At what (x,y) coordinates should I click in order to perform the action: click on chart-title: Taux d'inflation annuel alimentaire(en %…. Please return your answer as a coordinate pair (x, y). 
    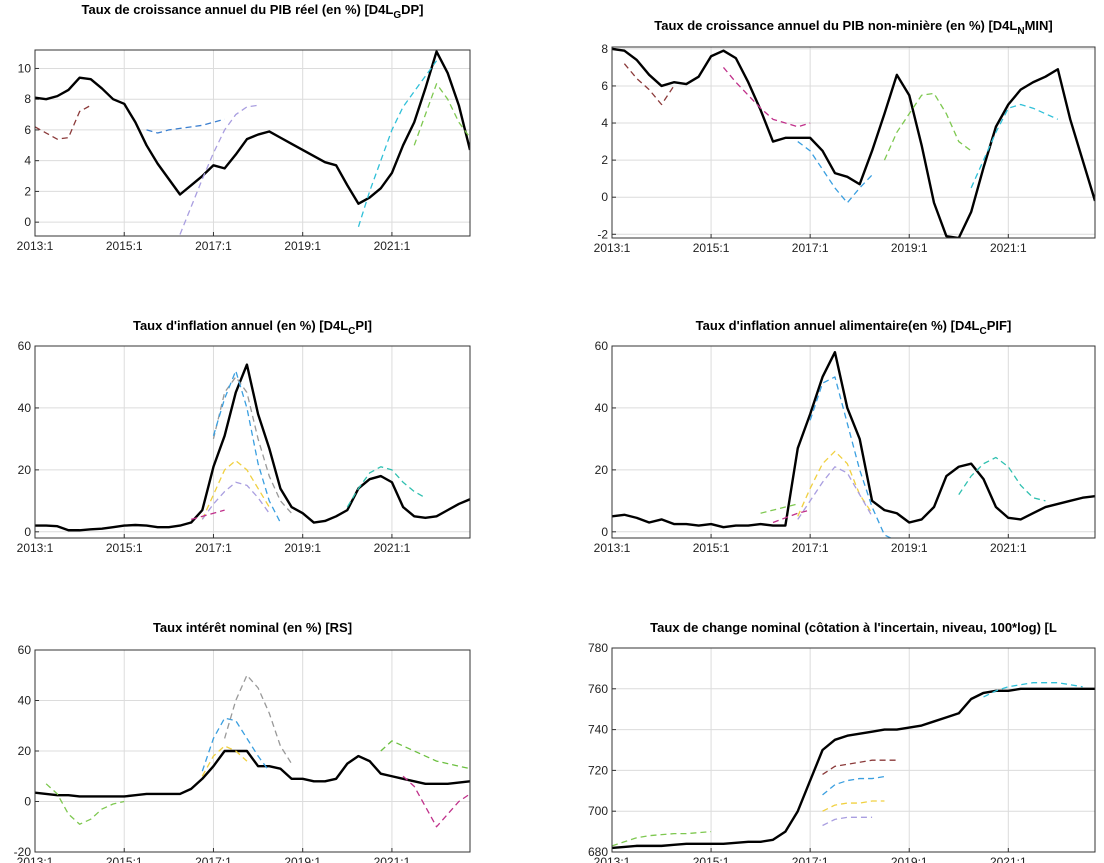
    Looking at the image, I should click on (854, 327).